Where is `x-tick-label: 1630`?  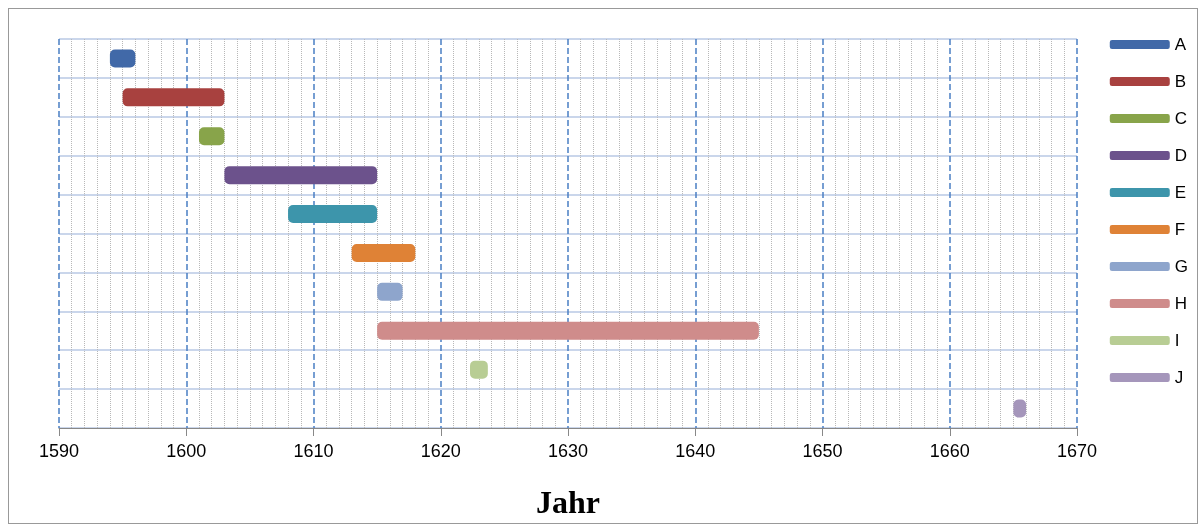
x-tick-label: 1630 is located at coordinates (568, 451).